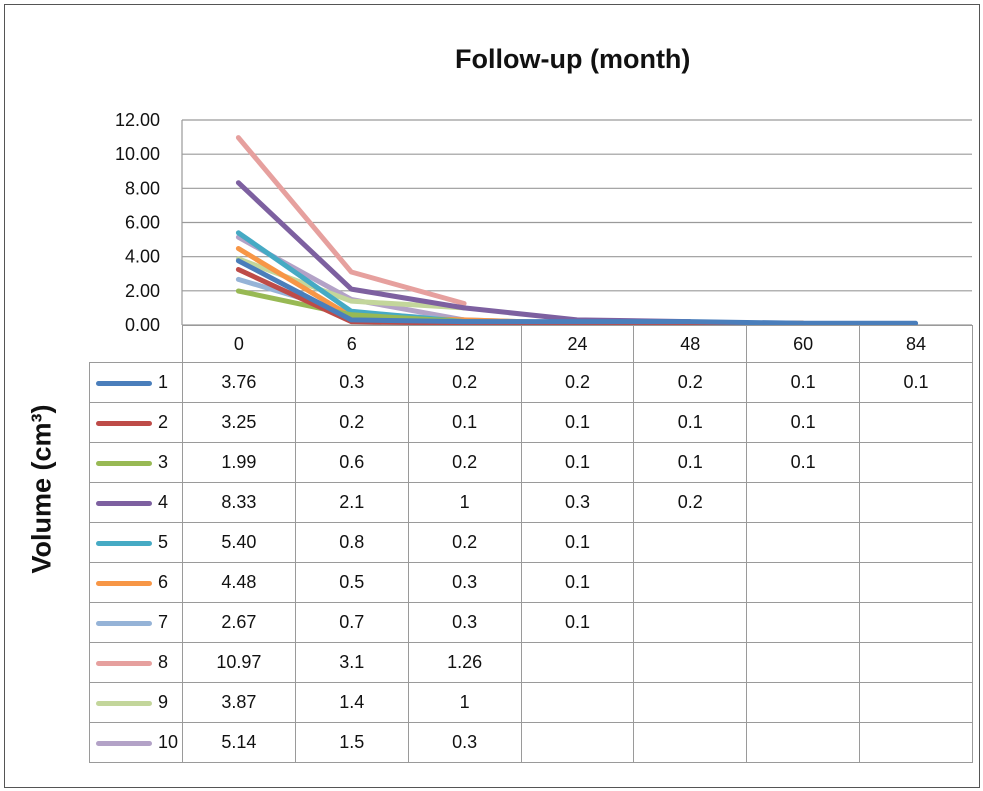  Describe the element at coordinates (239, 502) in the screenshot. I see `data-cell: 8.33` at that location.